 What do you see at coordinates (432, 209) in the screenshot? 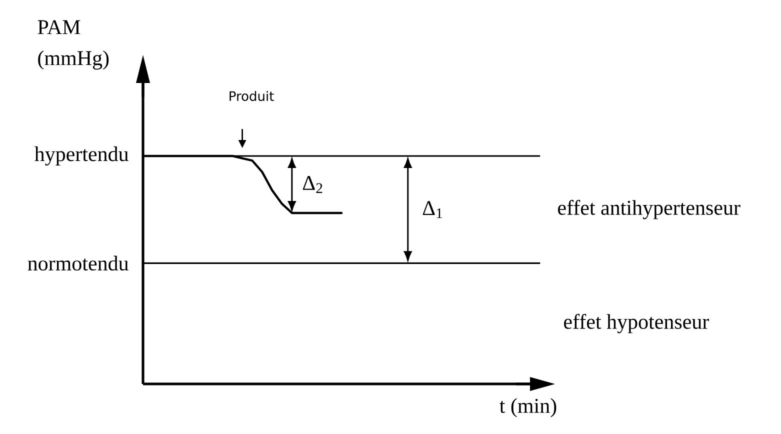
I see `text: Δ$_{1}$` at bounding box center [432, 209].